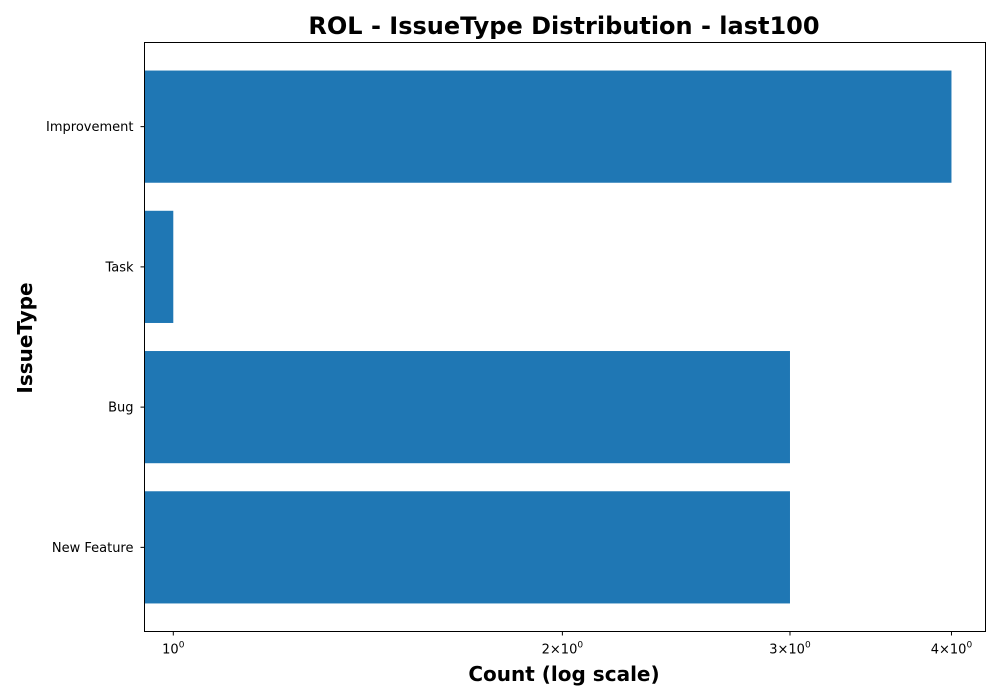 Image resolution: width=1000 pixels, height=700 pixels. Describe the element at coordinates (467, 407) in the screenshot. I see `bar-bug` at that location.